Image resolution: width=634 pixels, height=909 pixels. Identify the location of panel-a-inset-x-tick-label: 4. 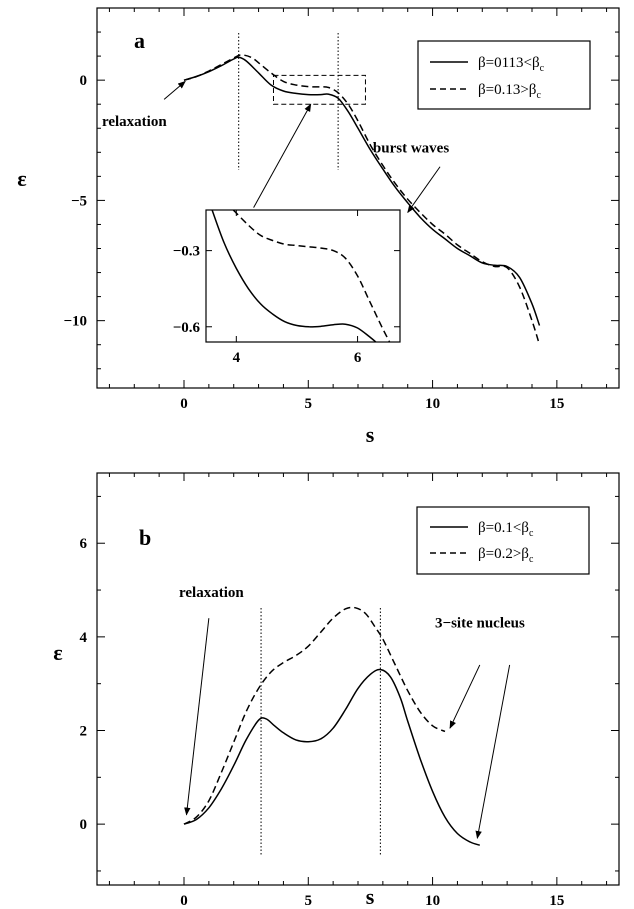
(237, 358).